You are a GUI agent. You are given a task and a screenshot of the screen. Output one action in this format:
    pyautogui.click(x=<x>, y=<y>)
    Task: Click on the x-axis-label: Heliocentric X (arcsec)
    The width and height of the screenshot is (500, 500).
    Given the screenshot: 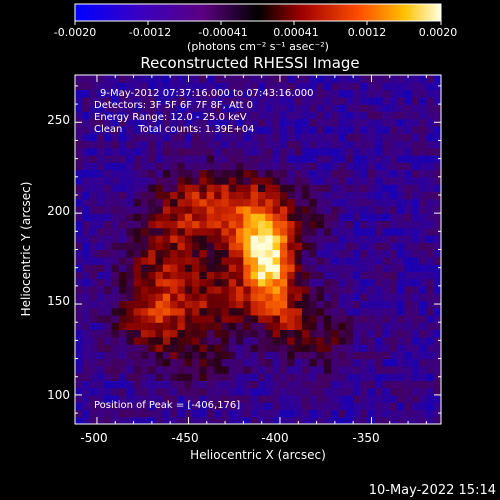 What is the action you would take?
    pyautogui.click(x=258, y=455)
    